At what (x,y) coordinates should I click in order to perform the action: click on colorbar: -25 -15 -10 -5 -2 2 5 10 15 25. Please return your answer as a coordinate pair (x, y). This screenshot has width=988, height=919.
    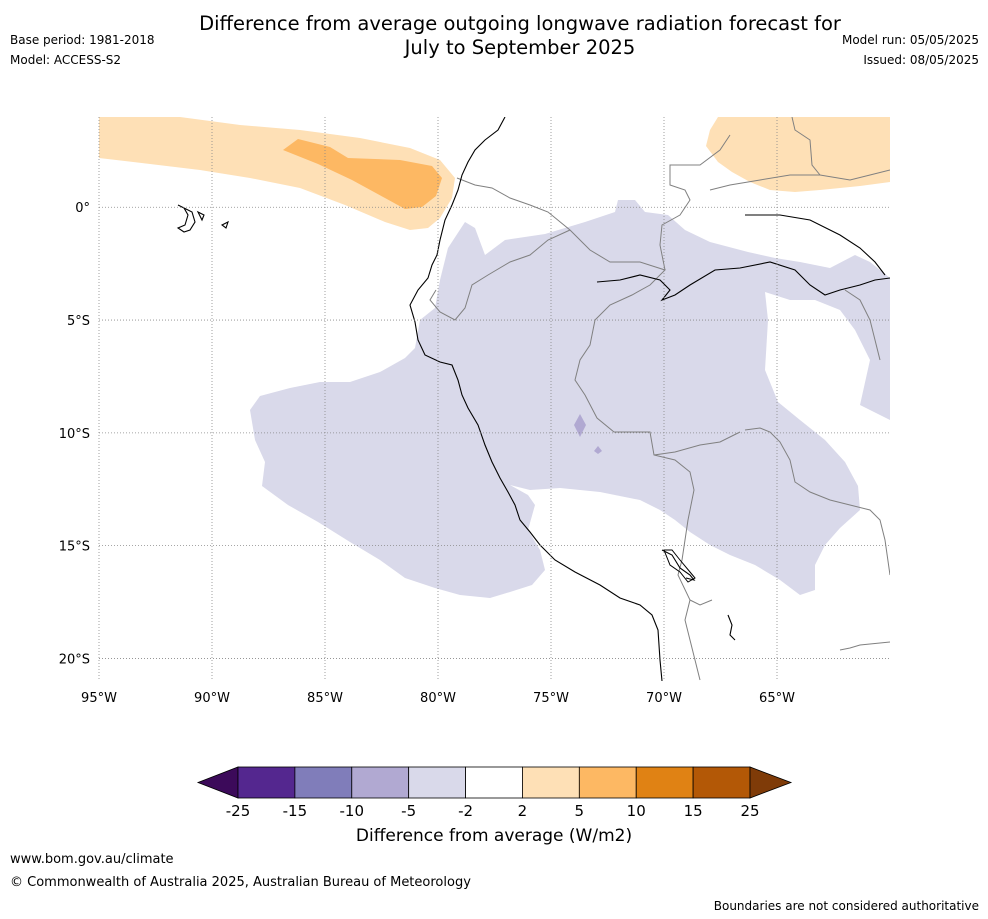
    Looking at the image, I should click on (494, 793).